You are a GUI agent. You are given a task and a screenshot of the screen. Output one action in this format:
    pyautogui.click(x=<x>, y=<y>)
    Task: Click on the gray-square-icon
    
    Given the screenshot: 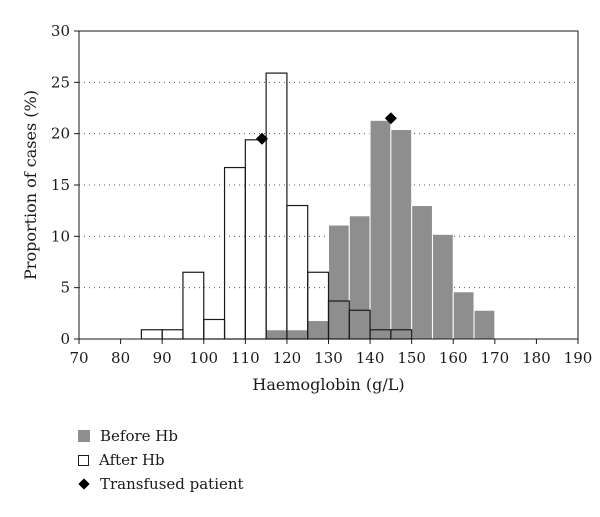 What is the action you would take?
    pyautogui.click(x=84, y=436)
    